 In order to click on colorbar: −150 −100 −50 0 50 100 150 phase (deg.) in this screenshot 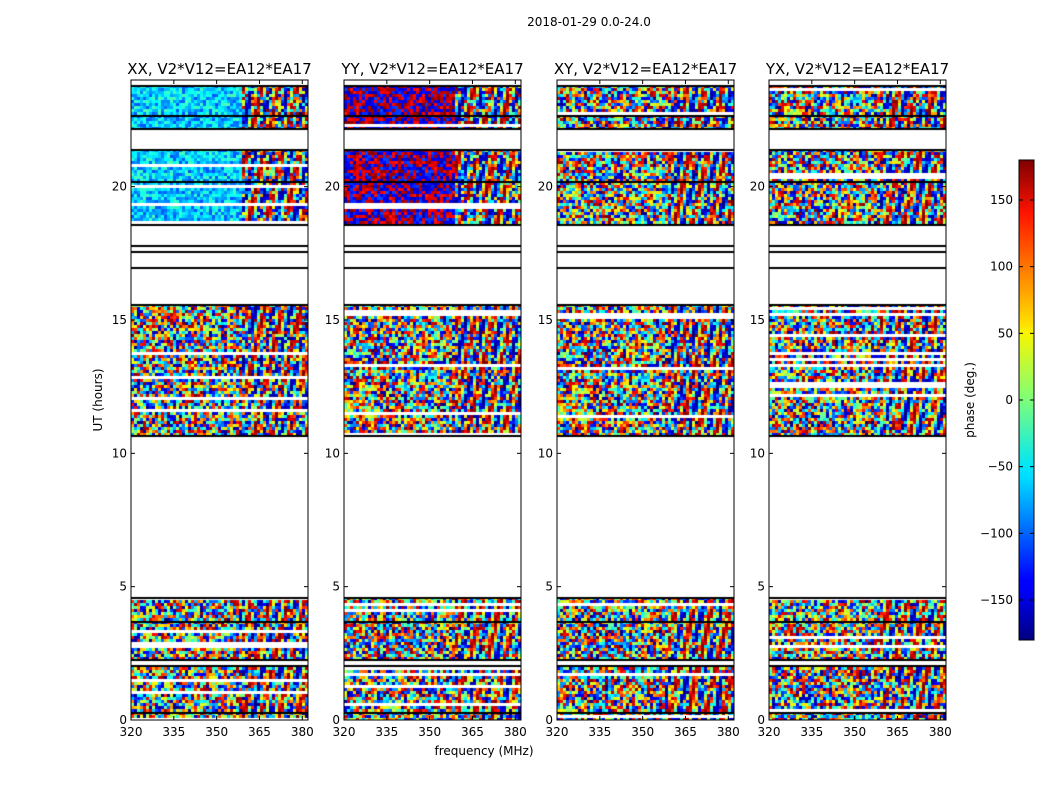, I will do `click(999, 400)`.